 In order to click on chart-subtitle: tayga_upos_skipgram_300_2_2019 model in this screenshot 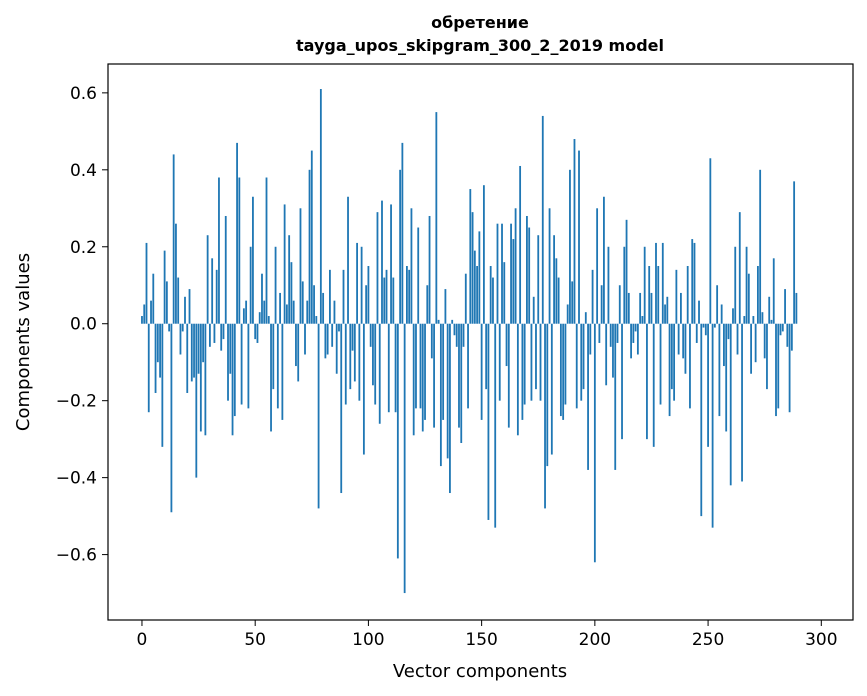, I will do `click(480, 45)`.